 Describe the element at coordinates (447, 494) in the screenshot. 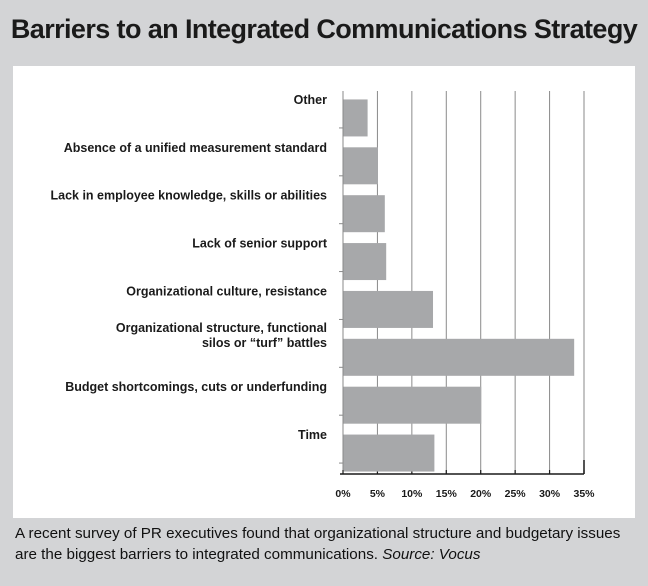

I see `x-tick-label: 15%` at that location.